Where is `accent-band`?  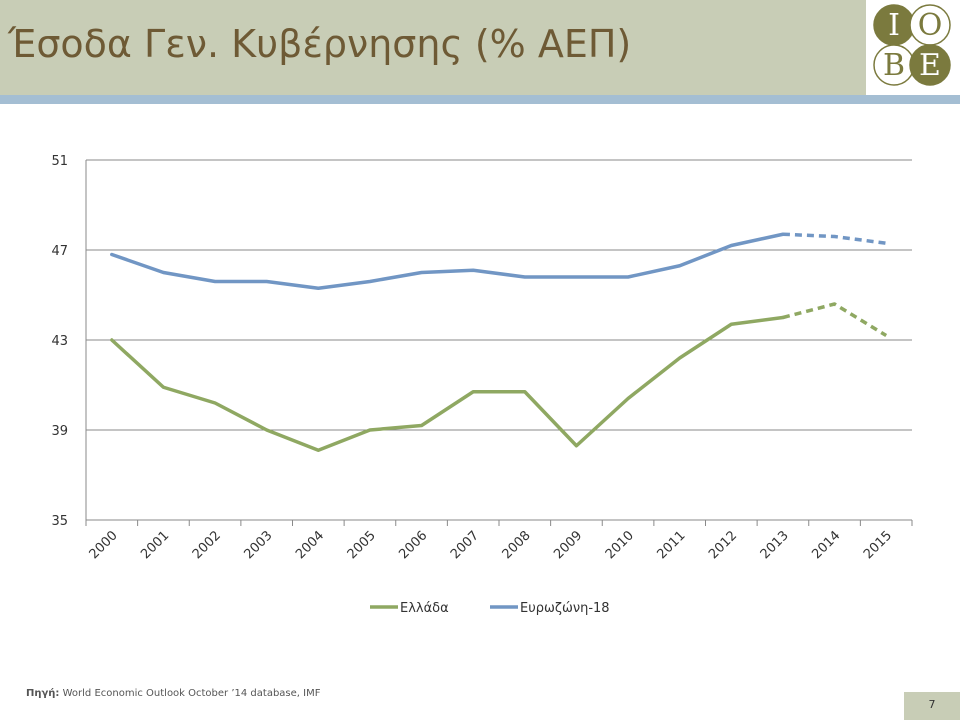 accent-band is located at coordinates (480, 99).